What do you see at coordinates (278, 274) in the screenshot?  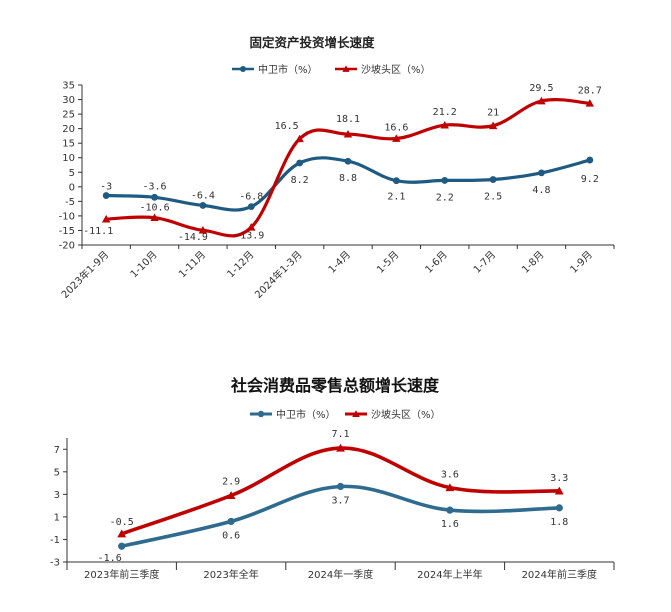 I see `x-tick-label: 2024年1-3月` at bounding box center [278, 274].